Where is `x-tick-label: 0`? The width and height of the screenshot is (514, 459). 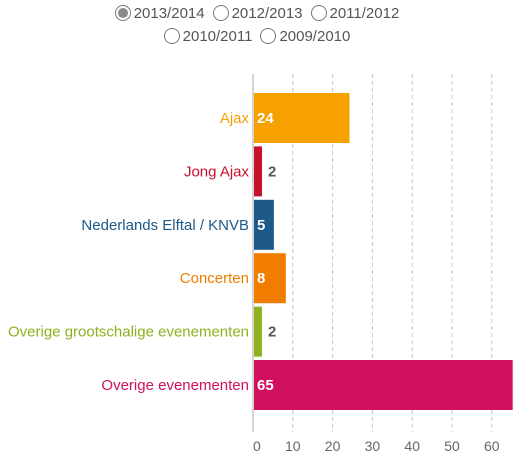 x-tick-label: 0 is located at coordinates (257, 446).